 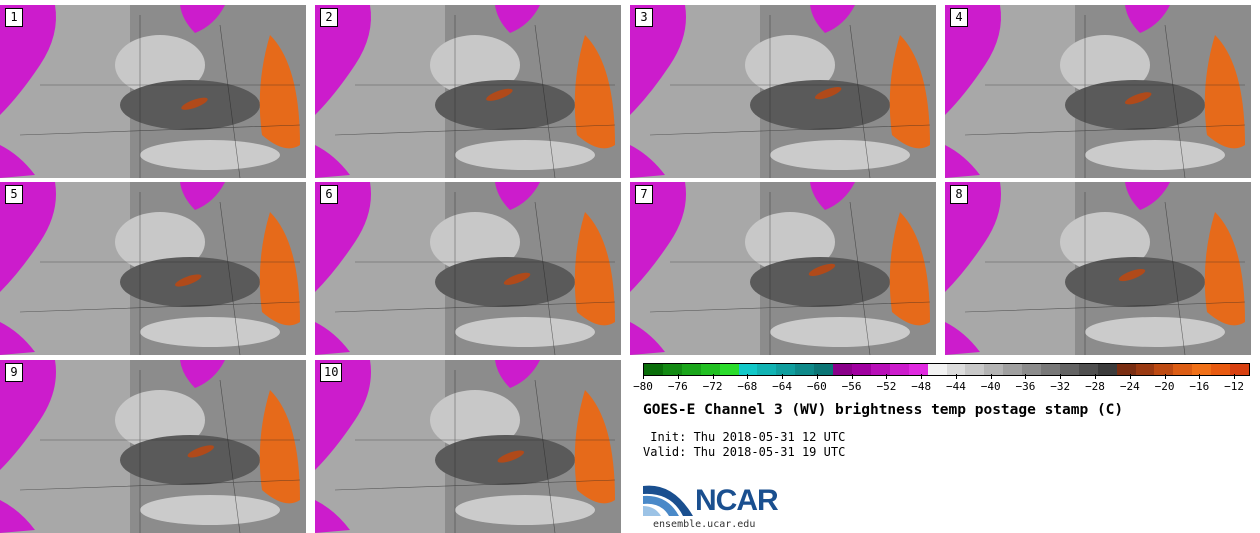 I want to click on colorbar-tick-label: −40, so click(x=990, y=386).